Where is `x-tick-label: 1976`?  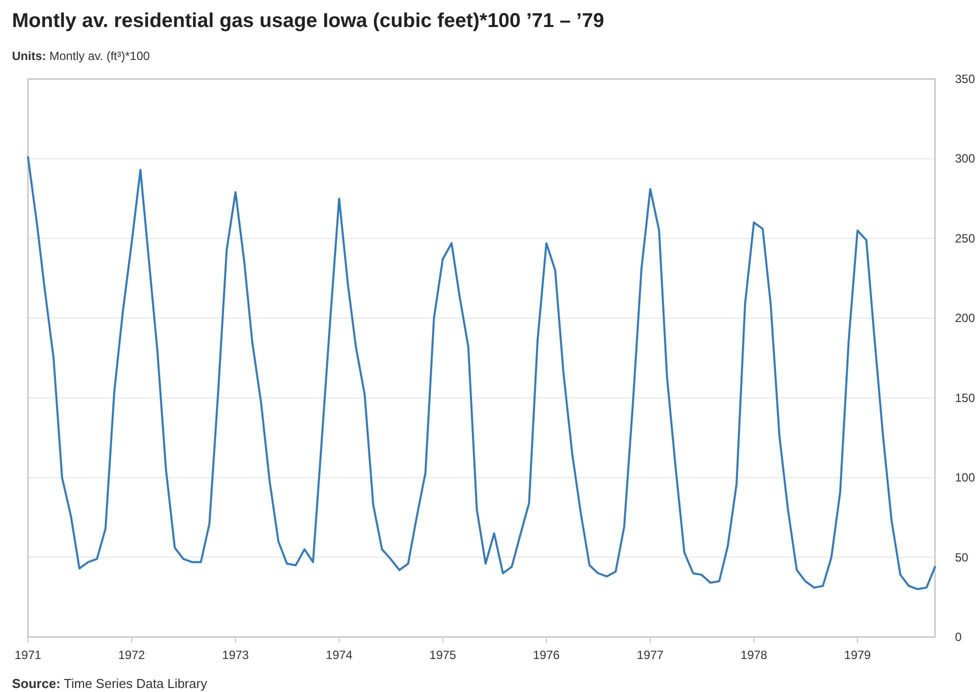
x-tick-label: 1976 is located at coordinates (546, 655).